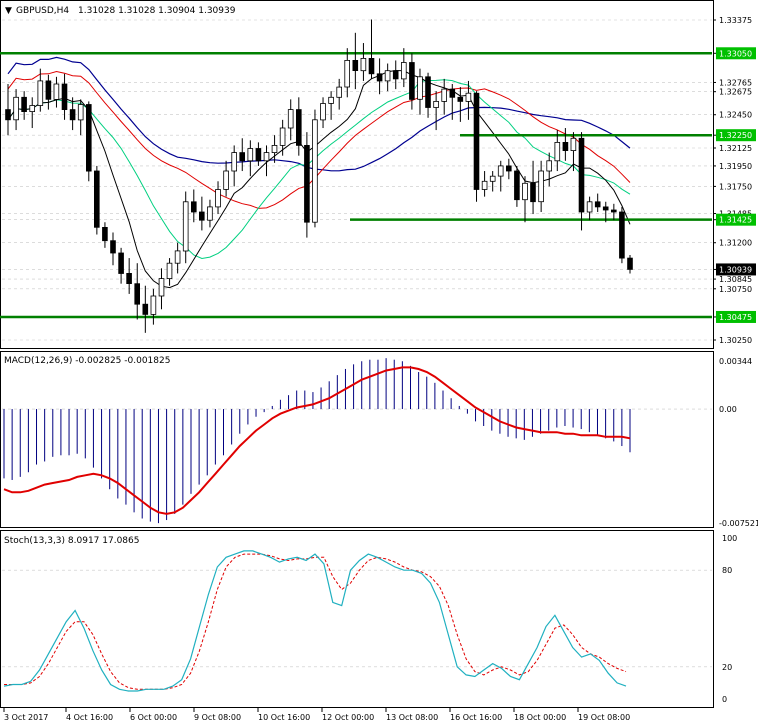 The height and width of the screenshot is (727, 758). Describe the element at coordinates (735, 317) in the screenshot. I see `price-label: 1.30475` at that location.